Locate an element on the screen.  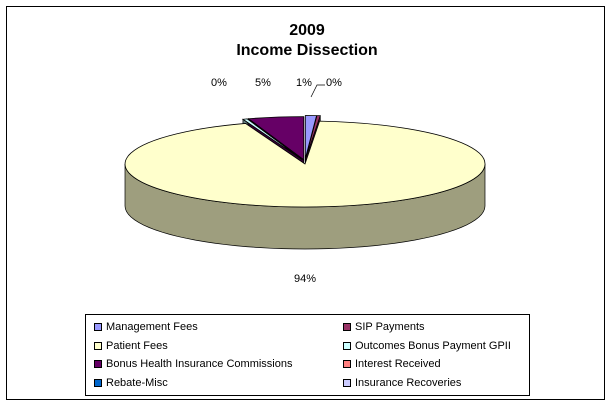
legend-item-outcomes-bonus-payment-gpii: Outcomes Bonus Payment GPII is located at coordinates (427, 346).